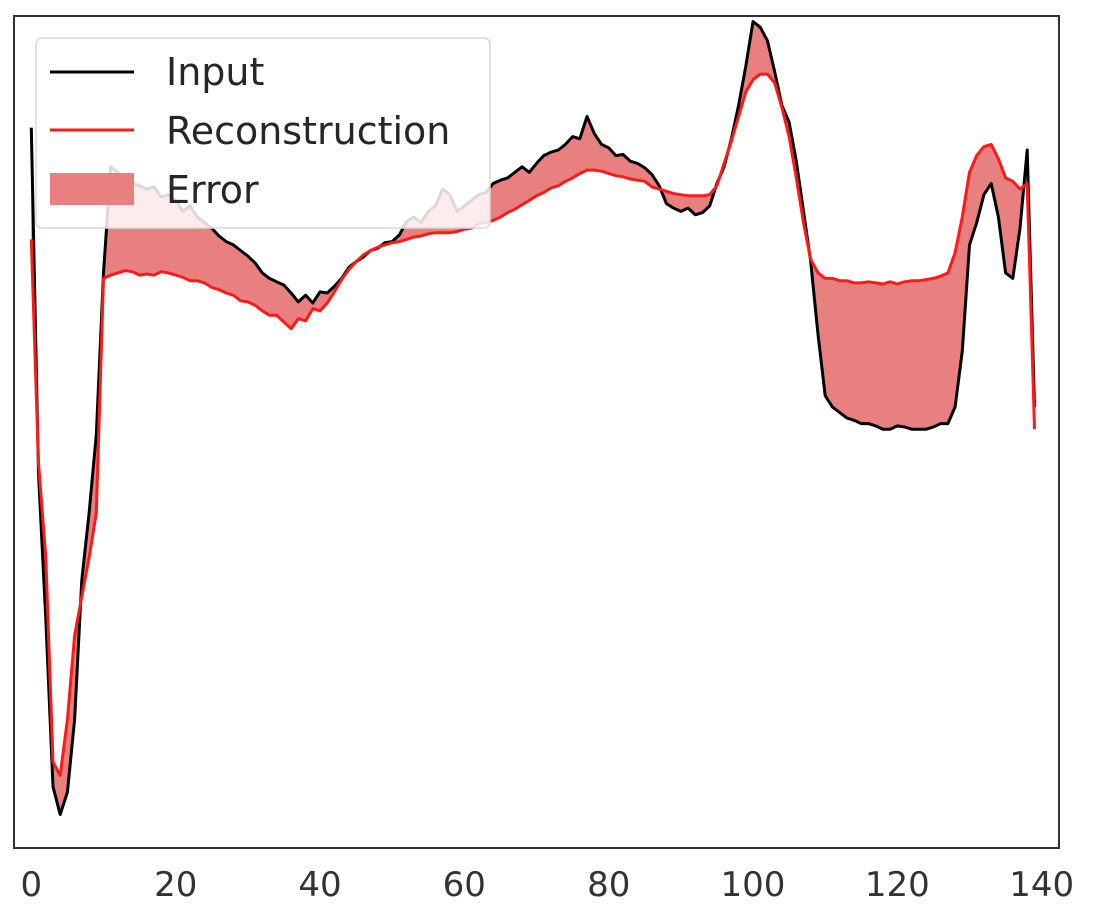  What do you see at coordinates (319, 885) in the screenshot?
I see `x-tick-label: 40` at bounding box center [319, 885].